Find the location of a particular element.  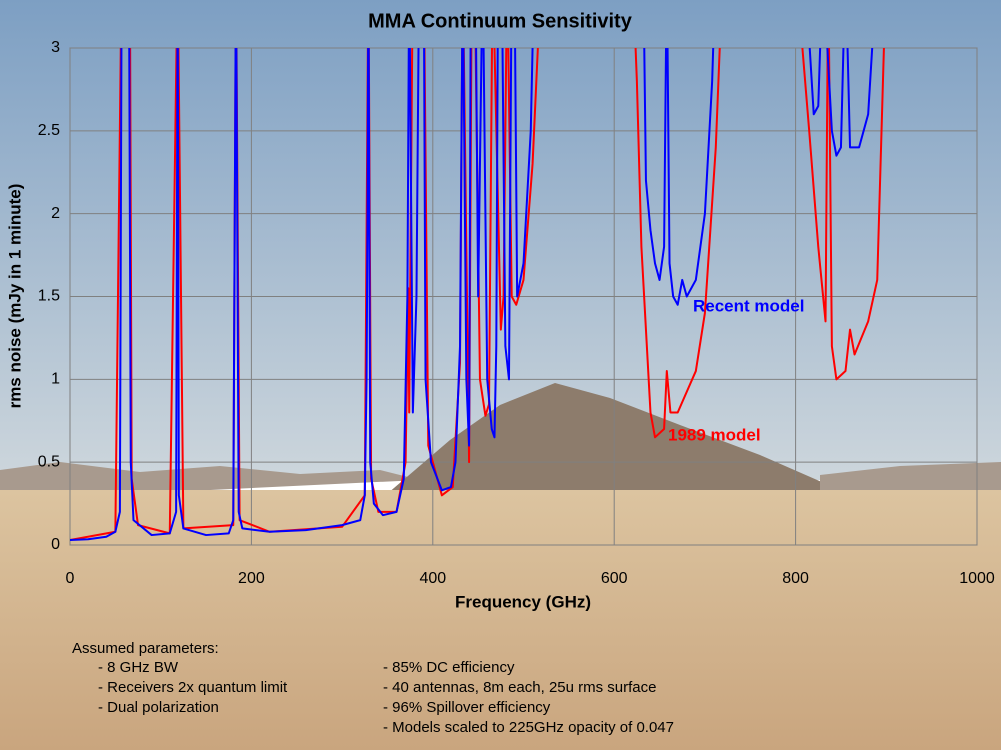

y-tick-label: 3 is located at coordinates (55, 47).